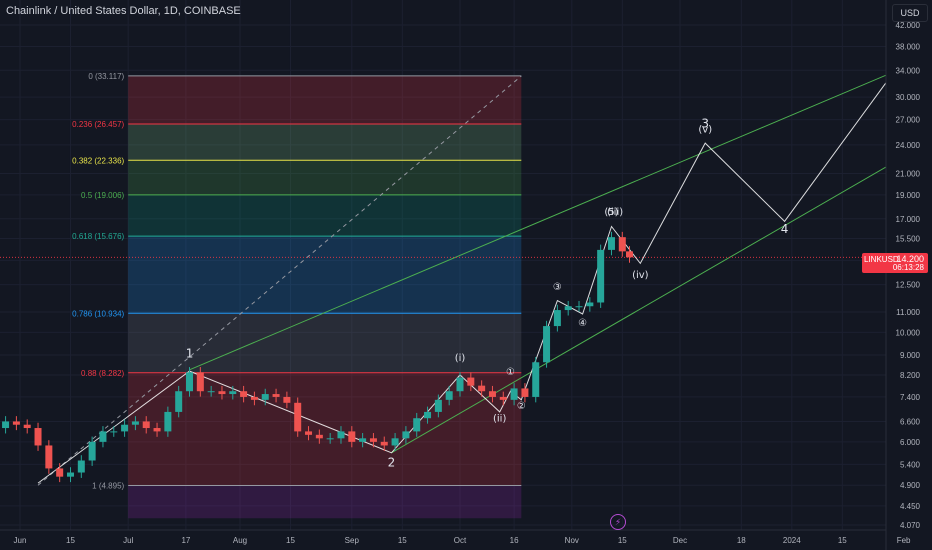 This screenshot has width=932, height=550. Describe the element at coordinates (460, 540) in the screenshot. I see `time-tick-label: Oct` at that location.